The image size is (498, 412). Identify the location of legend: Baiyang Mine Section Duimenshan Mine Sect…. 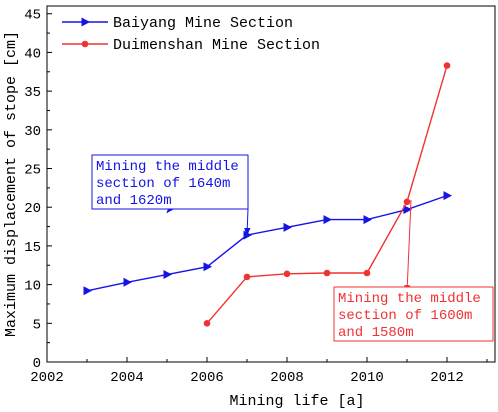
(191, 34).